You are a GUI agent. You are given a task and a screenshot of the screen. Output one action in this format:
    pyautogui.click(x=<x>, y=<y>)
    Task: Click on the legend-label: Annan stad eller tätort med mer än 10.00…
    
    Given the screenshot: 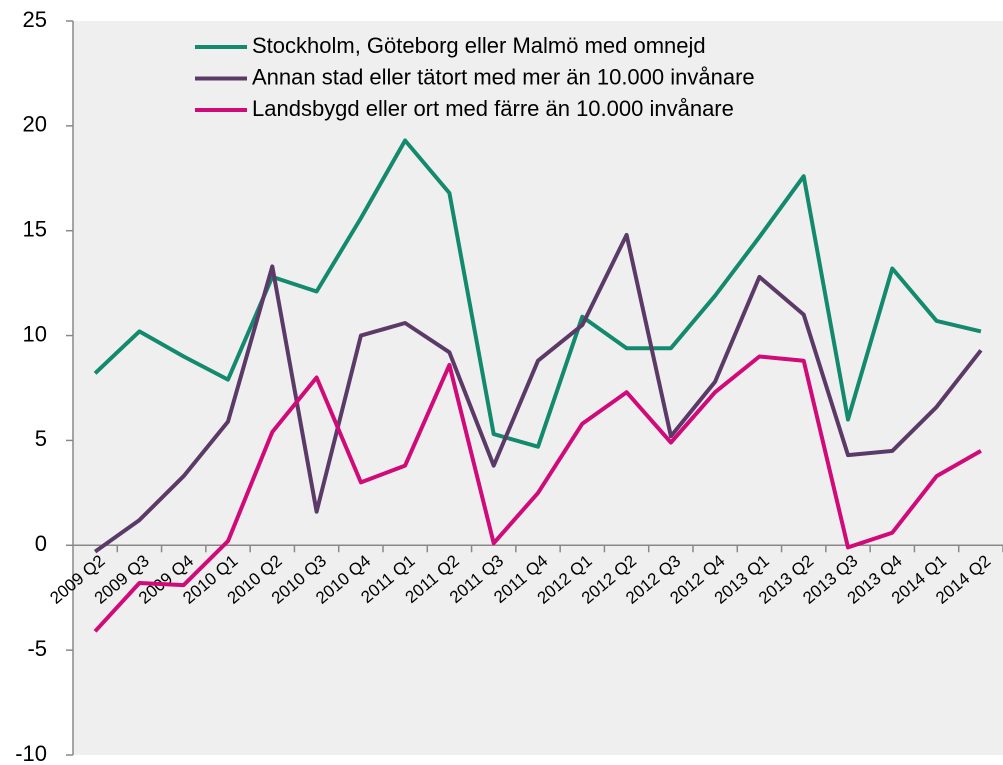 What is the action you would take?
    pyautogui.click(x=503, y=76)
    